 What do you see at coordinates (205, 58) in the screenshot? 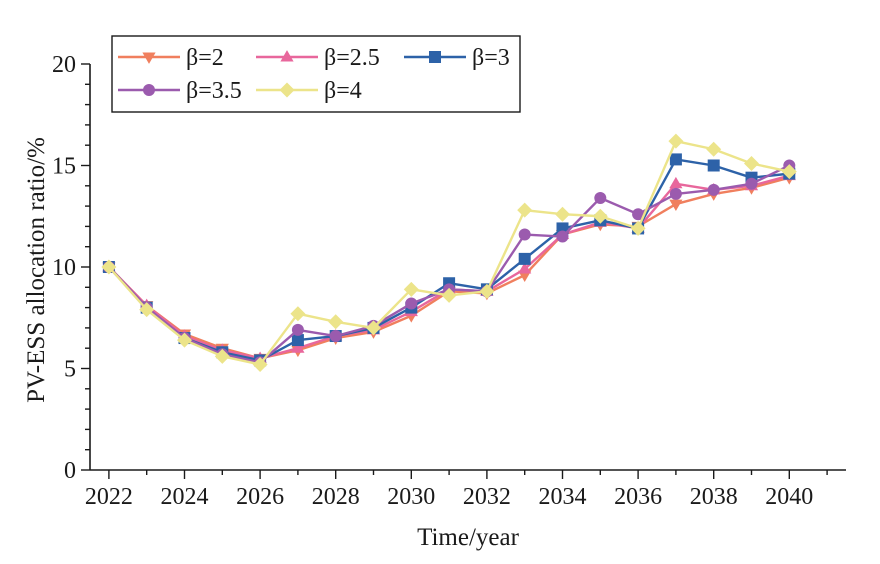
I see `legend-label: β=2` at bounding box center [205, 58].